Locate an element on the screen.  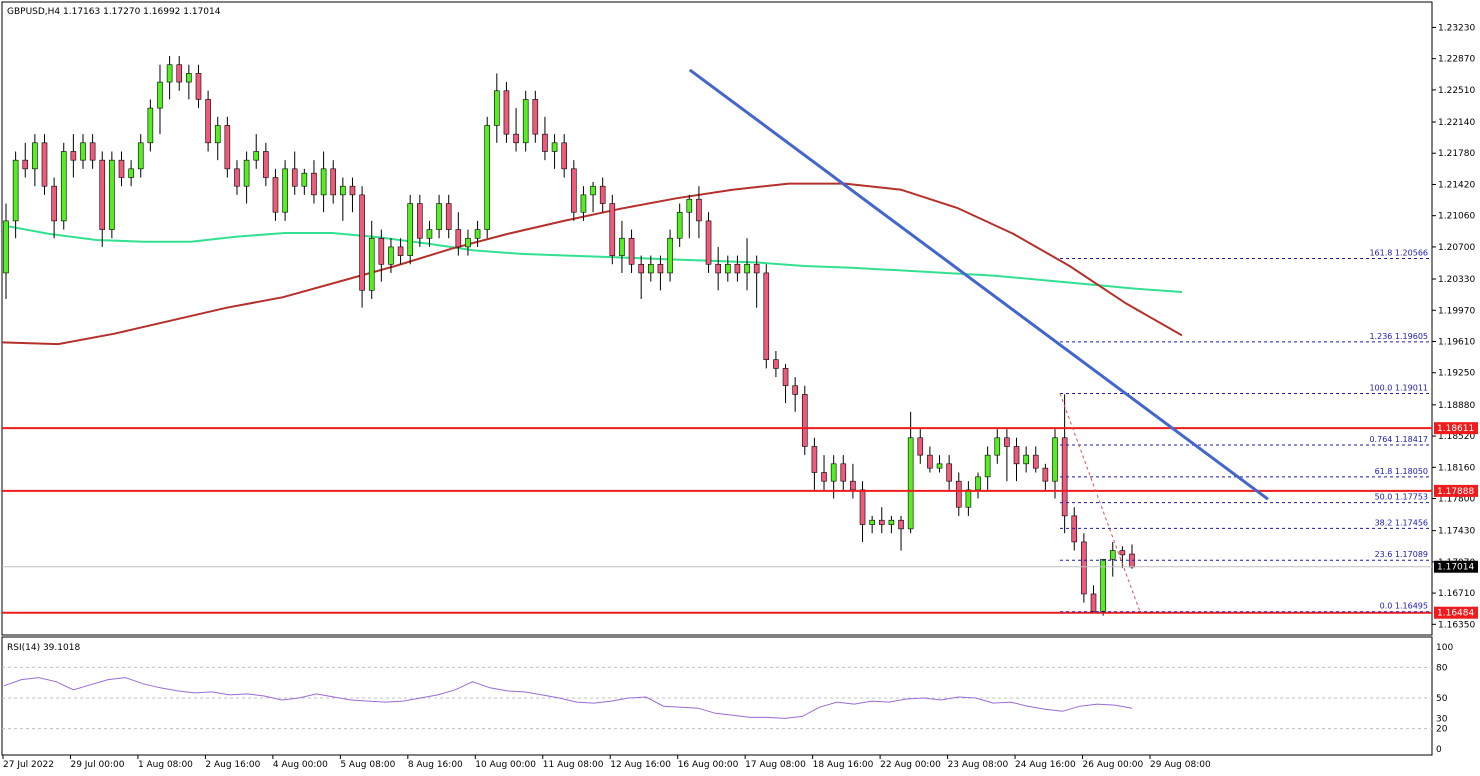
y-tick-label: 1.18520 is located at coordinates (1456, 437).